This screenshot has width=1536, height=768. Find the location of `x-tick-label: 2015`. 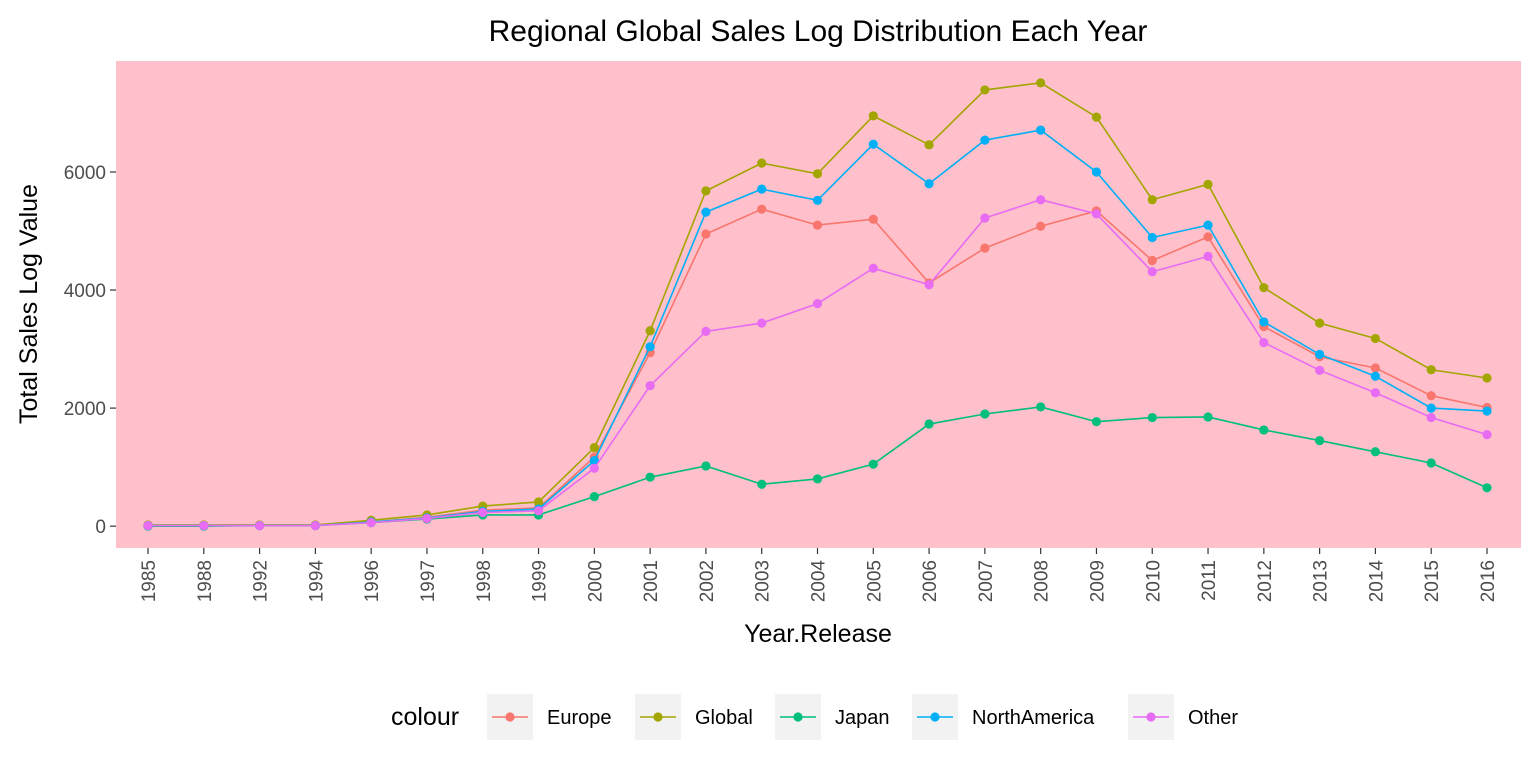

x-tick-label: 2015 is located at coordinates (1432, 581).